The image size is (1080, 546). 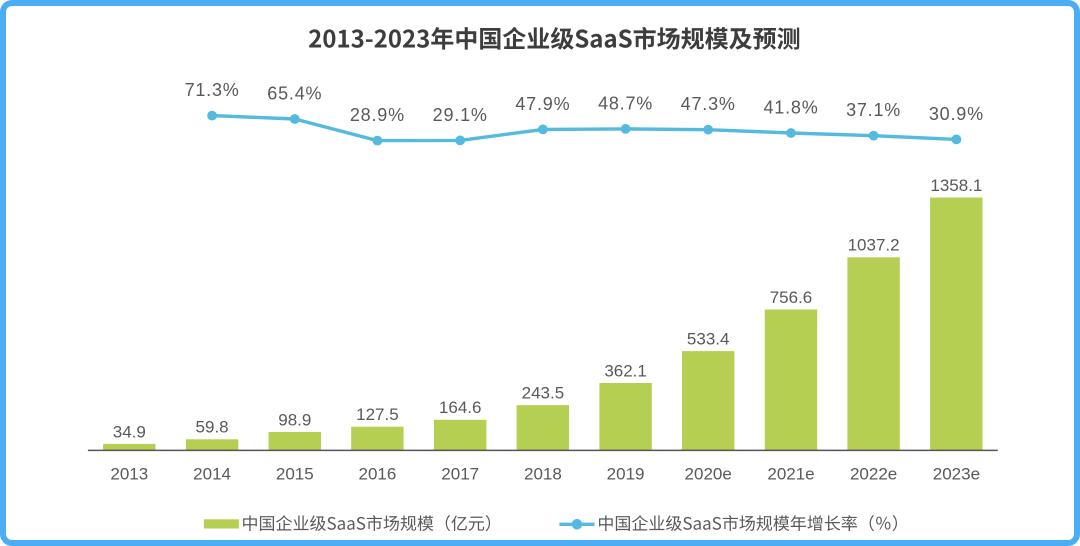 I want to click on svg-text: 29.1%, so click(x=460, y=115).